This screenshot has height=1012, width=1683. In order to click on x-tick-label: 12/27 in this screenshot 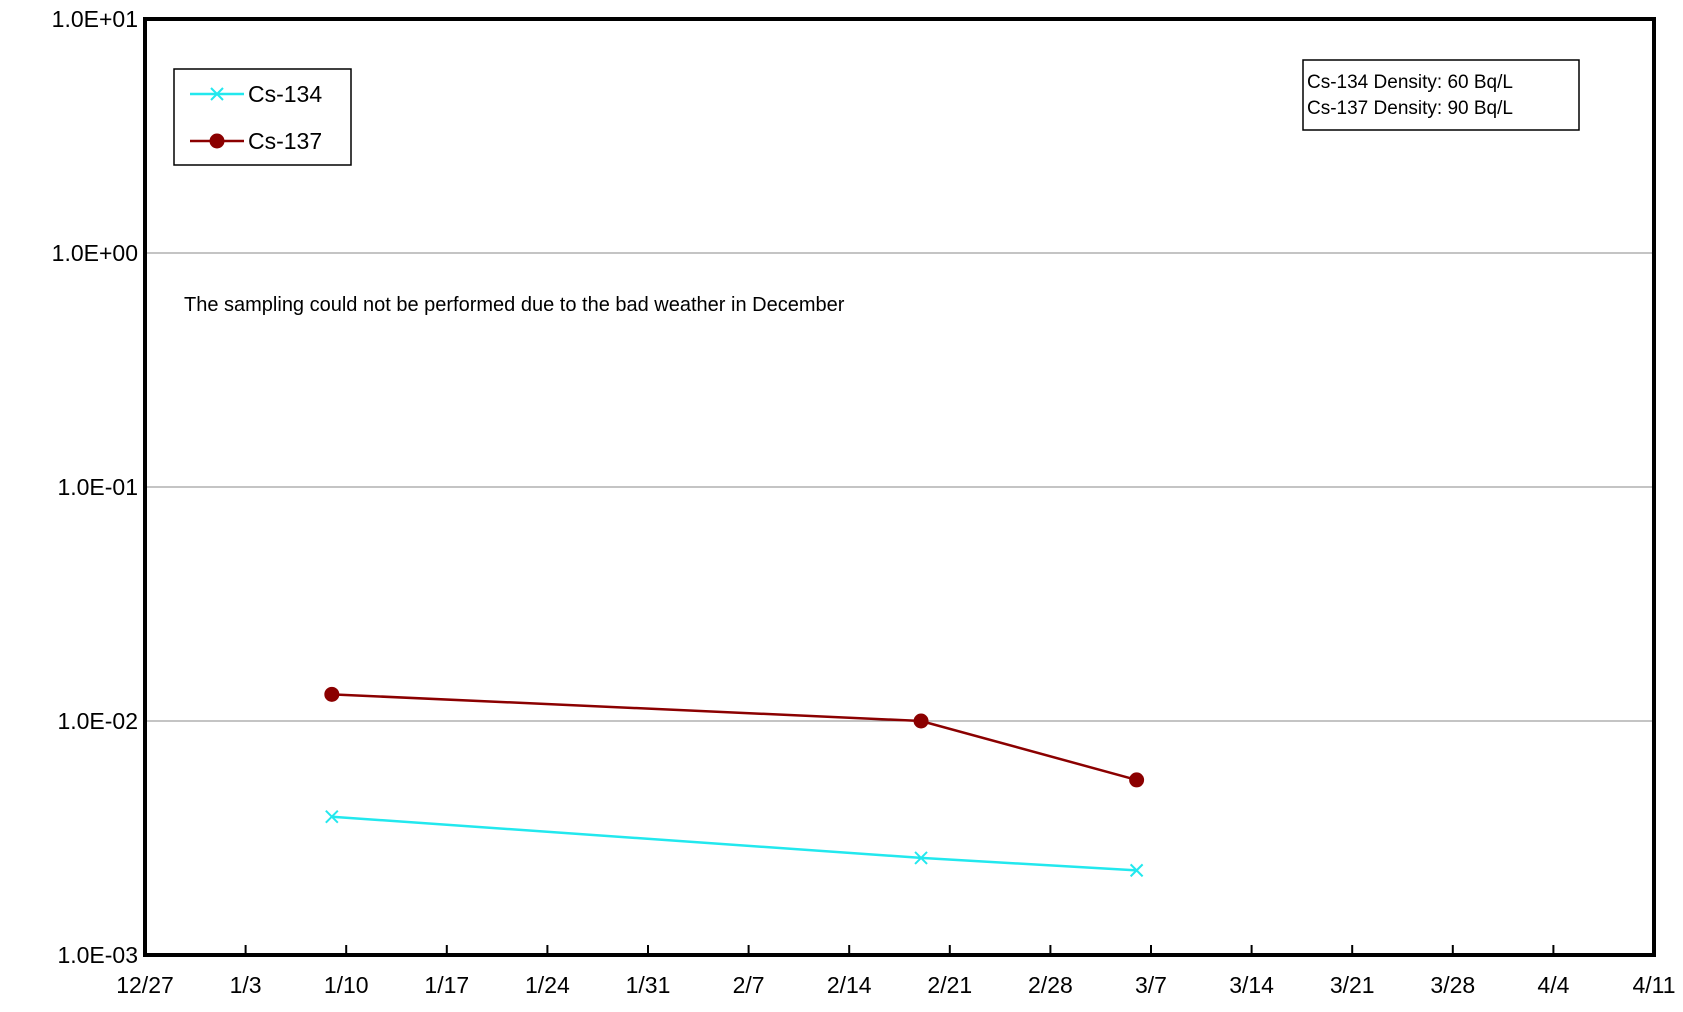, I will do `click(145, 985)`.